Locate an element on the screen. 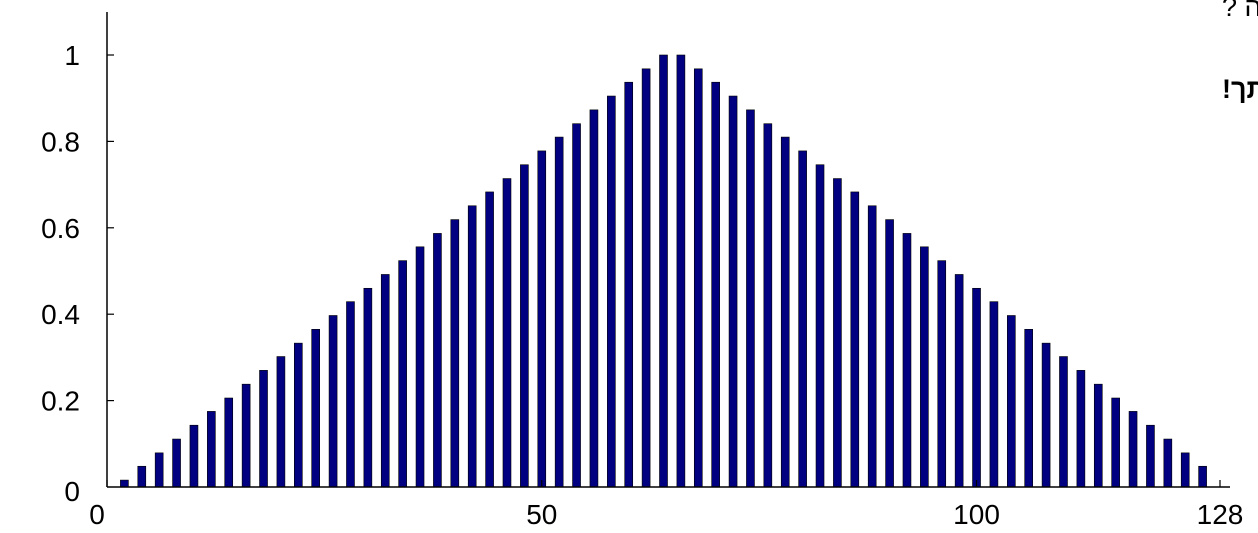  x-tick-label: 128 is located at coordinates (1220, 514).